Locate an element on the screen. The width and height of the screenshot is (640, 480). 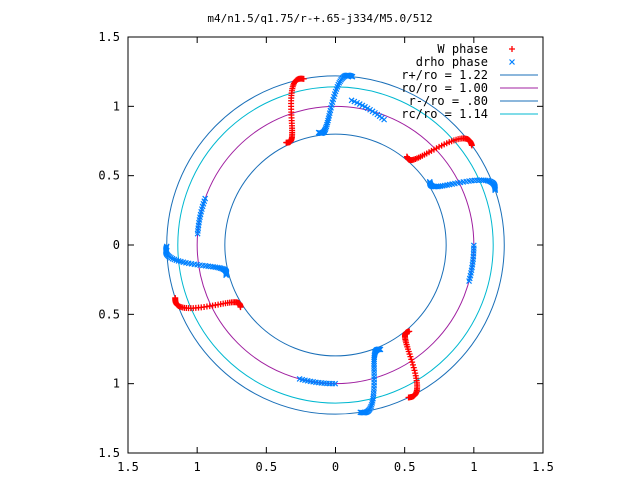
legend-label-0: W phase is located at coordinates (462, 49).